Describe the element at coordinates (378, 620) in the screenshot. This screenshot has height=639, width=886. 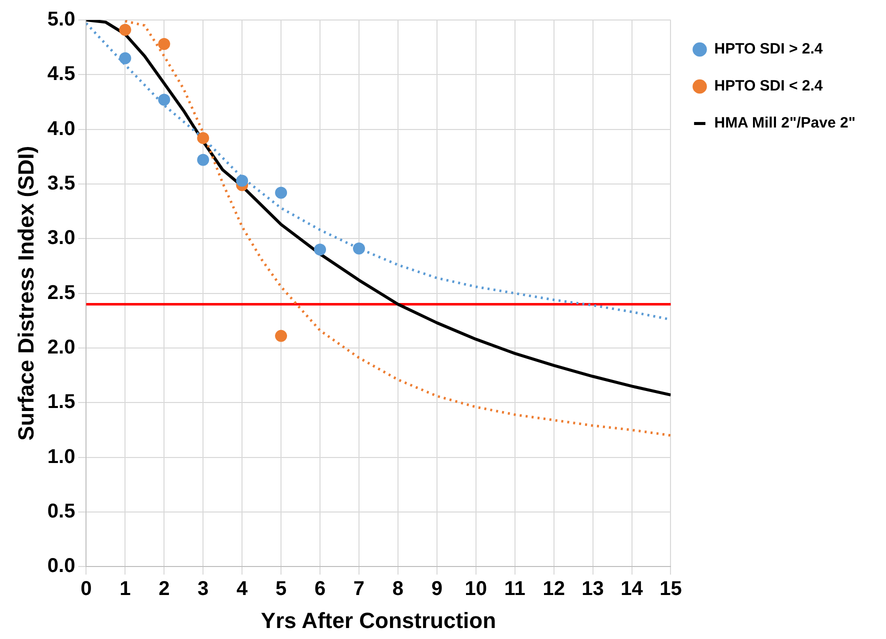
I see `x-axis-title: Yrs After Construction` at that location.